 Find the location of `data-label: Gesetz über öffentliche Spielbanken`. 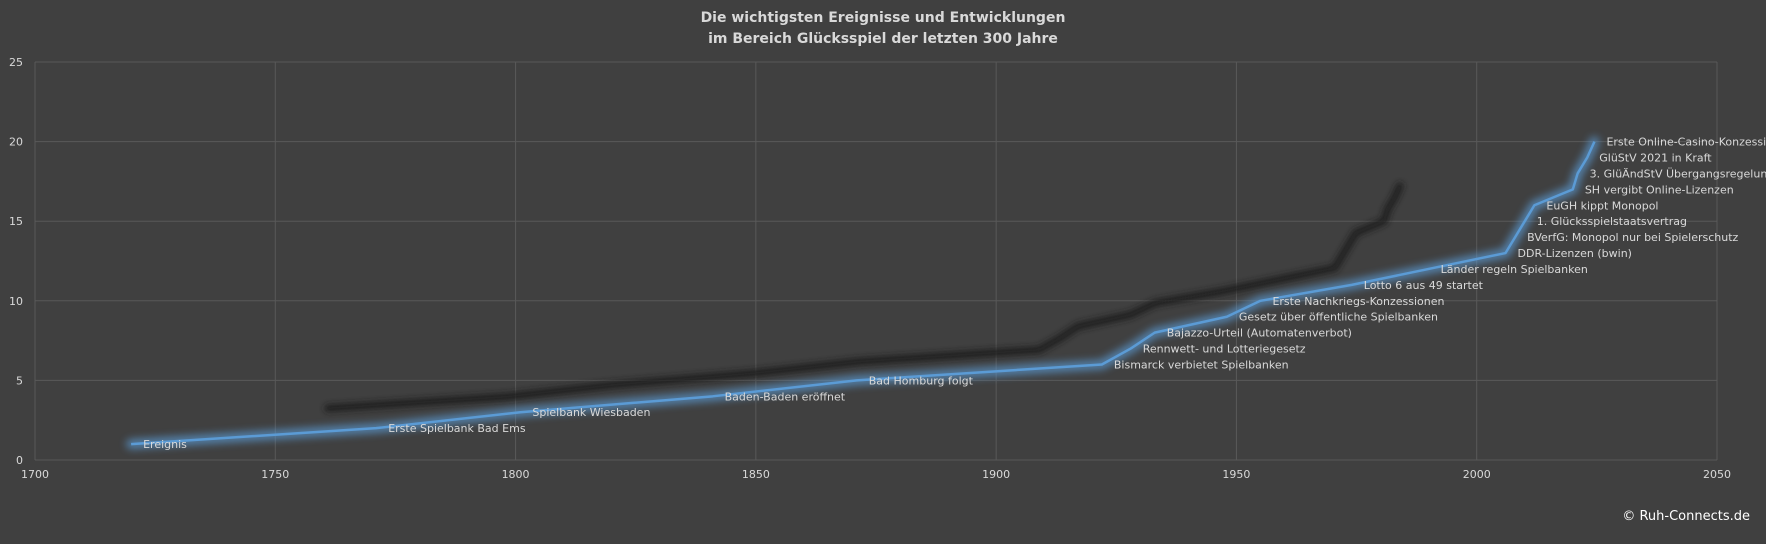

data-label: Gesetz über öffentliche Spielbanken is located at coordinates (1338, 317).